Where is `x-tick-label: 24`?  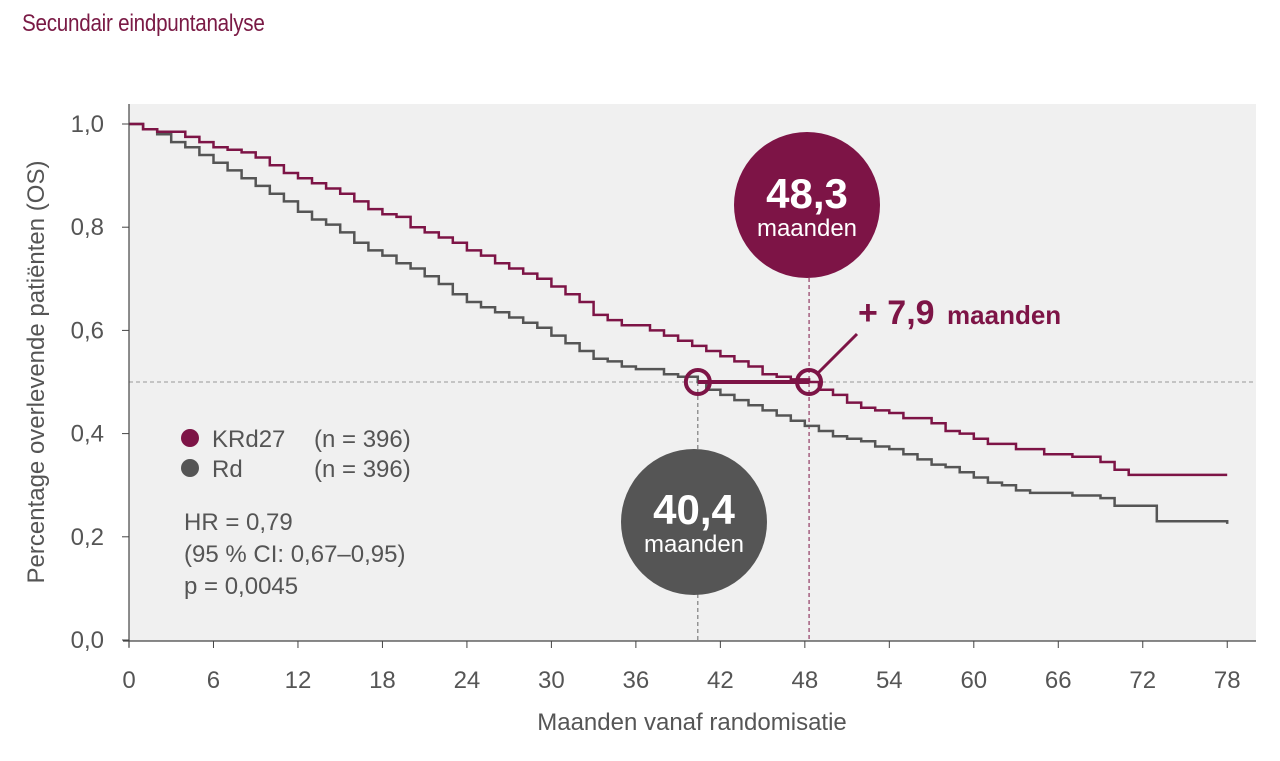 x-tick-label: 24 is located at coordinates (467, 680).